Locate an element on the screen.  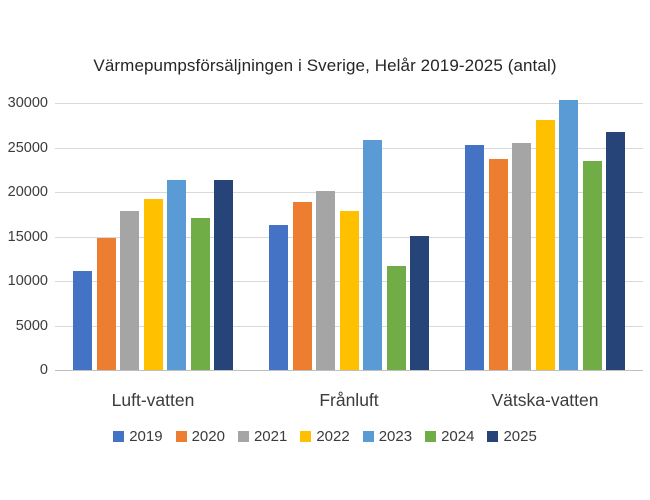
y-tick-label: 0 is located at coordinates (43, 370).